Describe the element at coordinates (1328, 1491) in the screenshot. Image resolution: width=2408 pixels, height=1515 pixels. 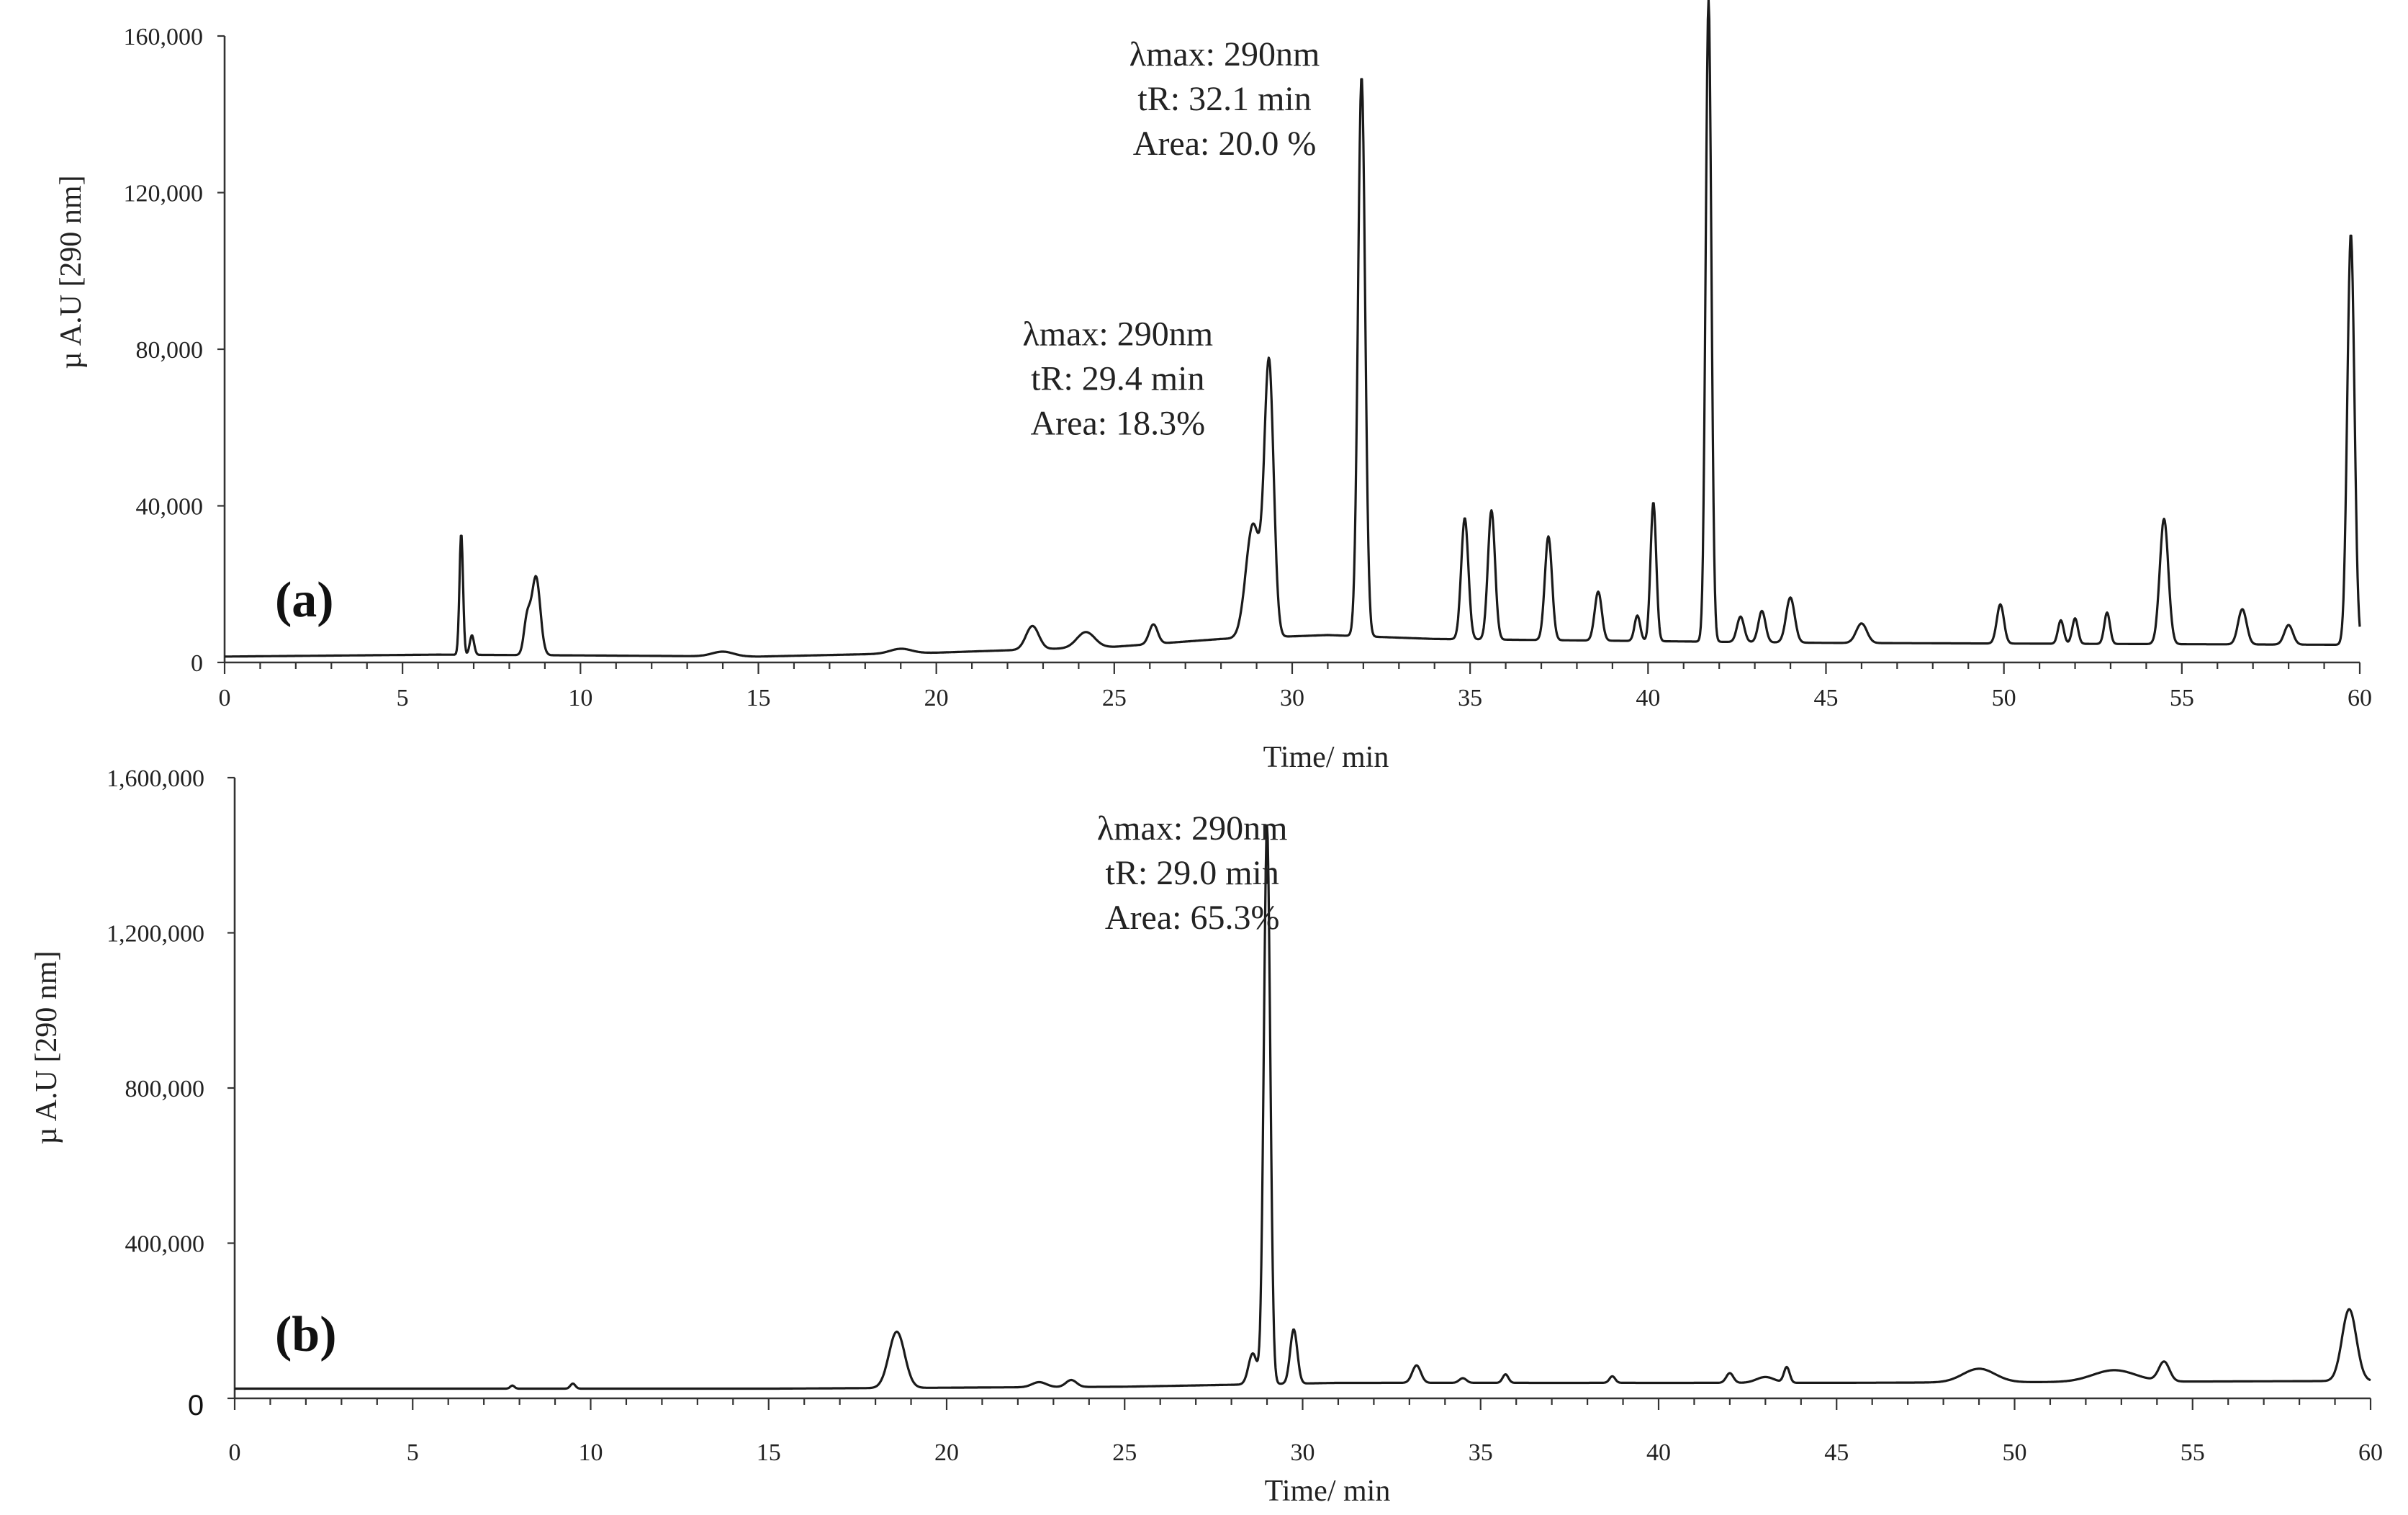
I see `x-axis-title-b: Time/ min` at that location.